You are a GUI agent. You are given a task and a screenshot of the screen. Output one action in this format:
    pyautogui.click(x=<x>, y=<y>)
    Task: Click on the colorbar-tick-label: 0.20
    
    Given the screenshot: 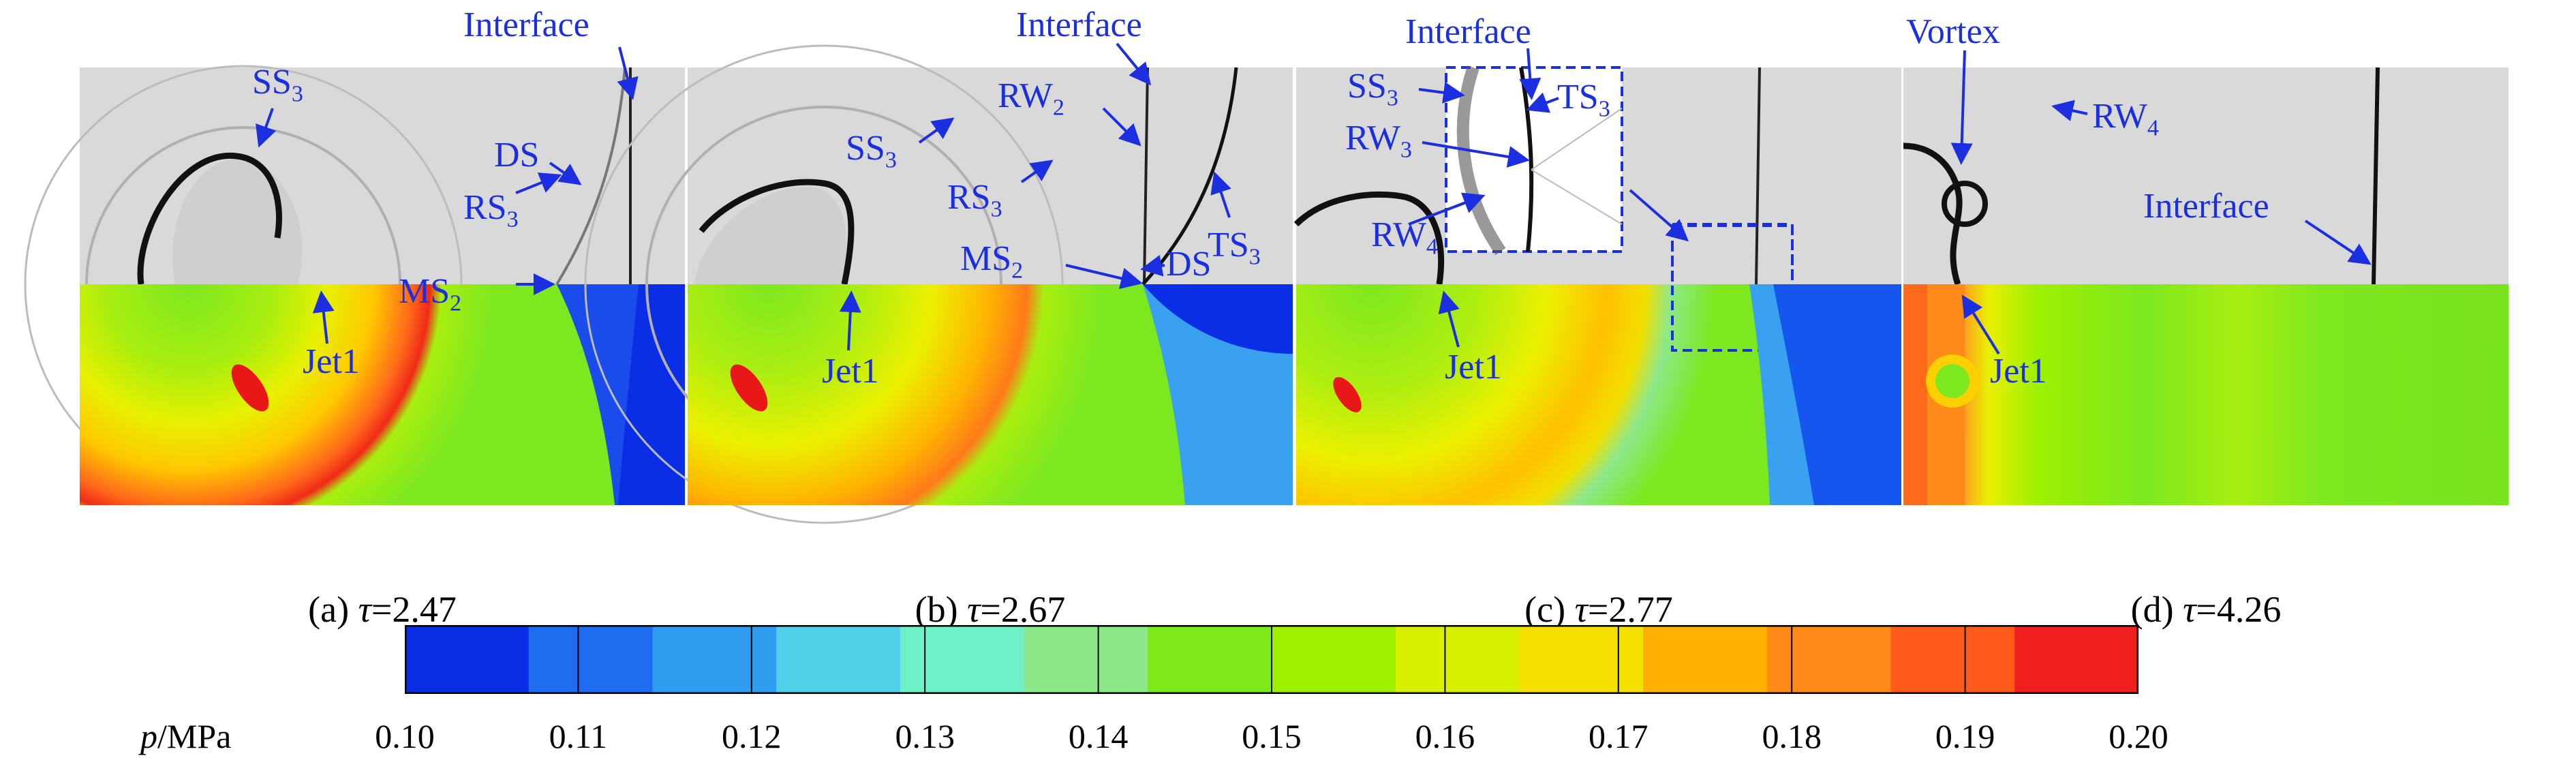 What is the action you would take?
    pyautogui.click(x=2138, y=736)
    